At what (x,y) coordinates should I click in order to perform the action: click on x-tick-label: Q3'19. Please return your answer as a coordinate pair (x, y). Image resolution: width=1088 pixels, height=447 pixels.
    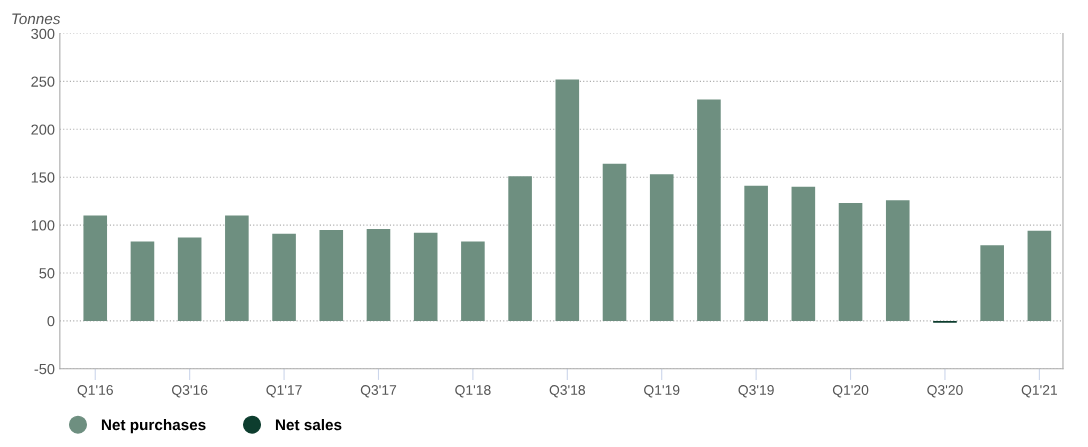
    Looking at the image, I should click on (756, 391).